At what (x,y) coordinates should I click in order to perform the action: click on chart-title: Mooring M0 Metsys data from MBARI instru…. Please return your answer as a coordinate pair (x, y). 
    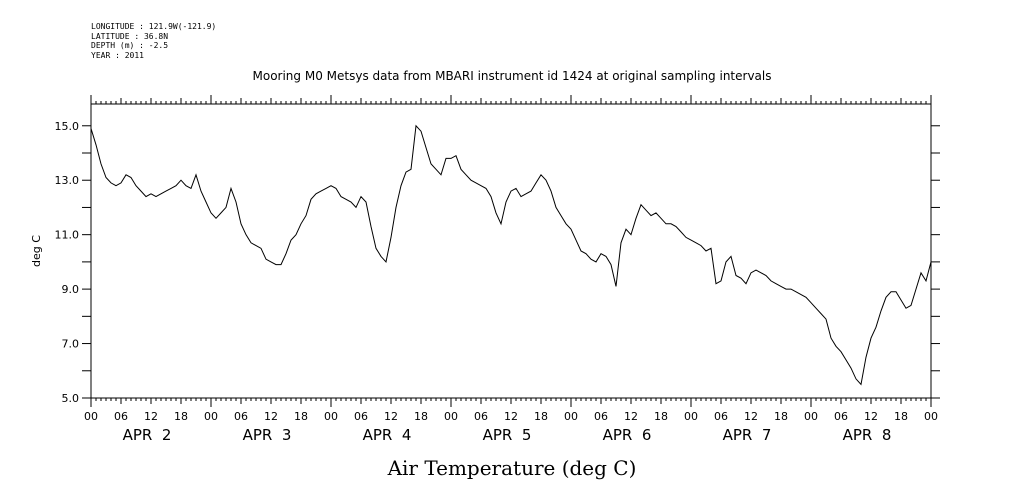
    Looking at the image, I should click on (512, 76).